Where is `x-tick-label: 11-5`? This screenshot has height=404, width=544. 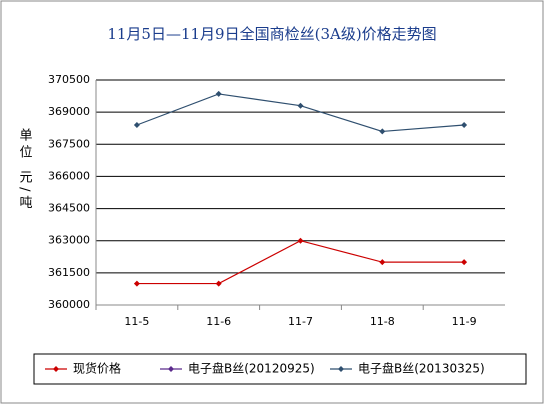
x-tick-label: 11-5 is located at coordinates (136, 321).